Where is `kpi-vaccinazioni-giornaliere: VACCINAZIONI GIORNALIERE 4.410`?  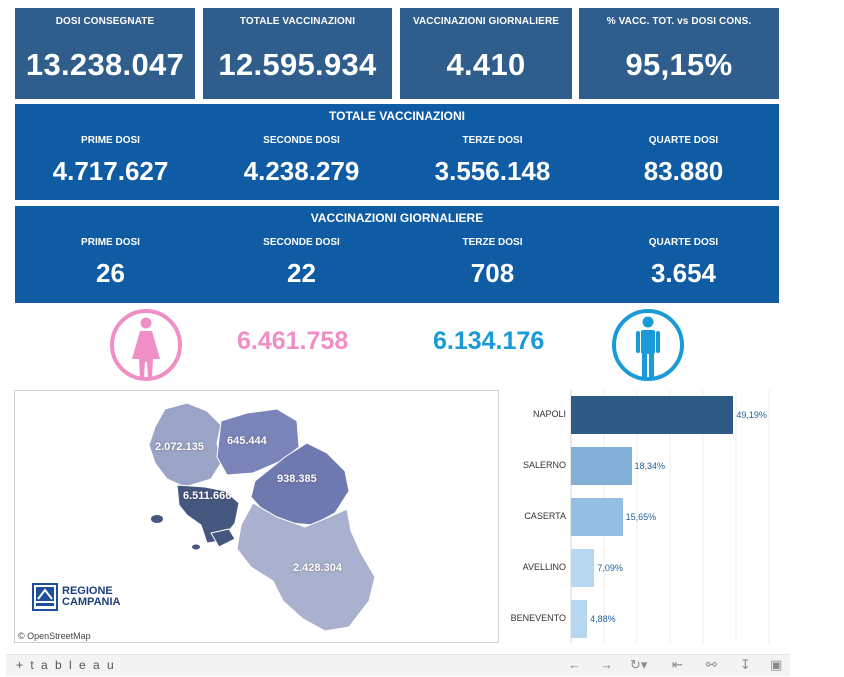
kpi-vaccinazioni-giornaliere: VACCINAZIONI GIORNALIERE 4.410 is located at coordinates (486, 53).